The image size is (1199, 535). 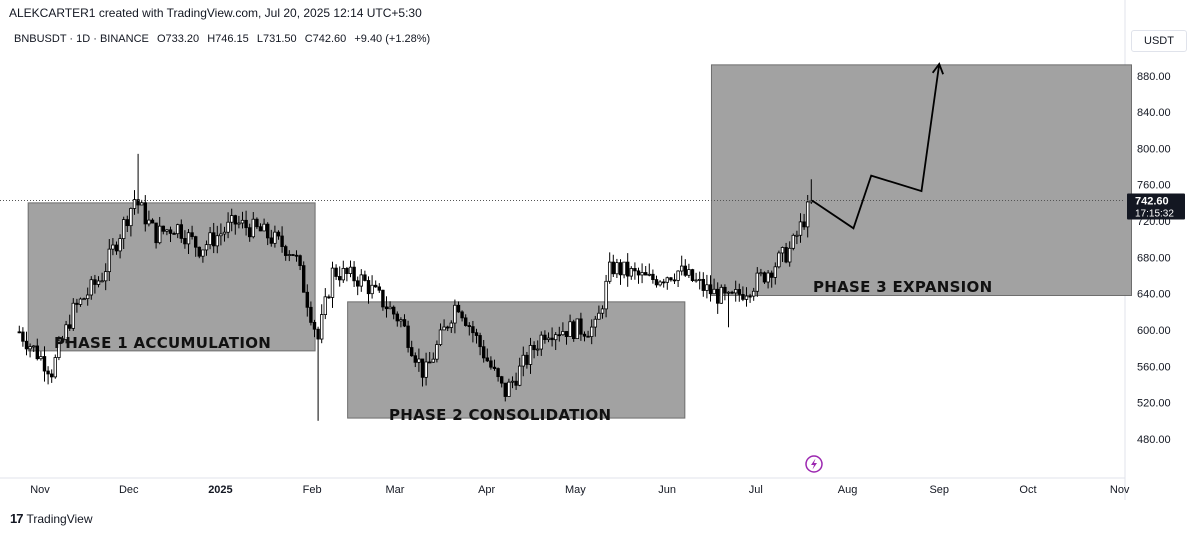 What do you see at coordinates (1154, 186) in the screenshot?
I see `price-tick-label: 760.00` at bounding box center [1154, 186].